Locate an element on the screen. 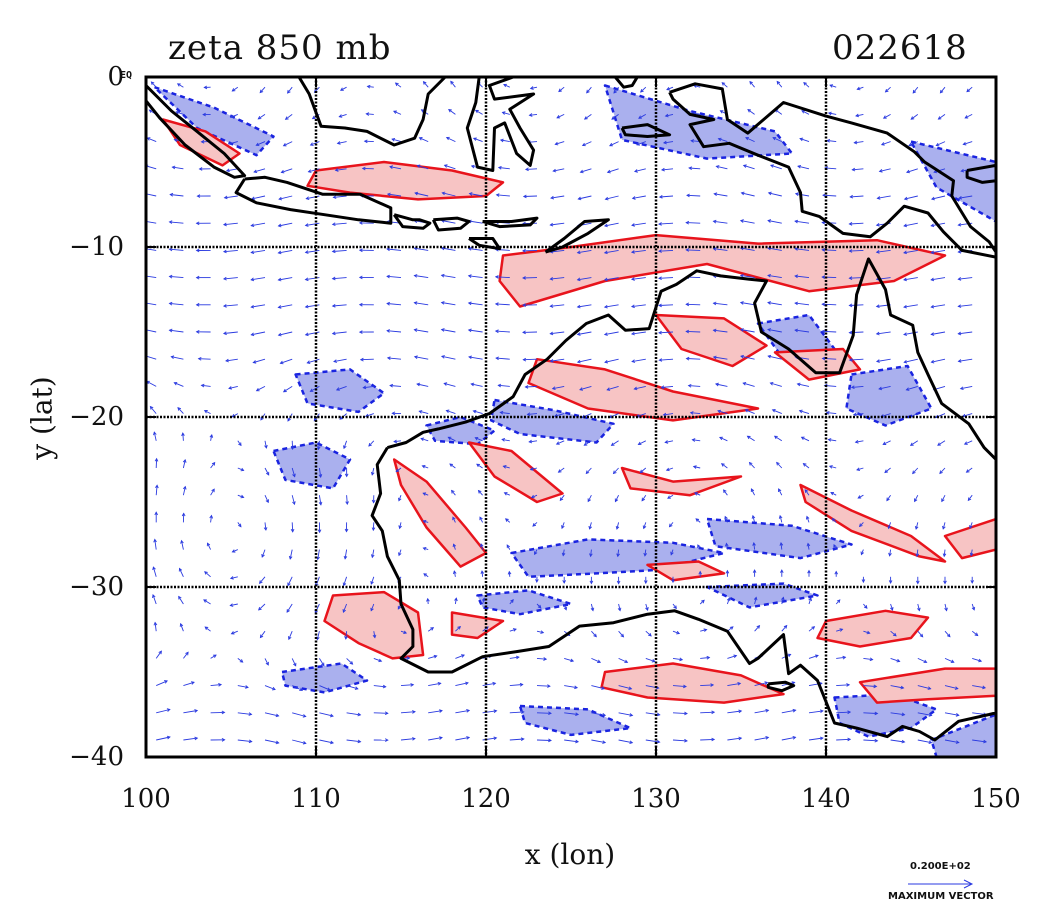 This screenshot has width=1056, height=907. coastline-seram is located at coordinates (646, 130).